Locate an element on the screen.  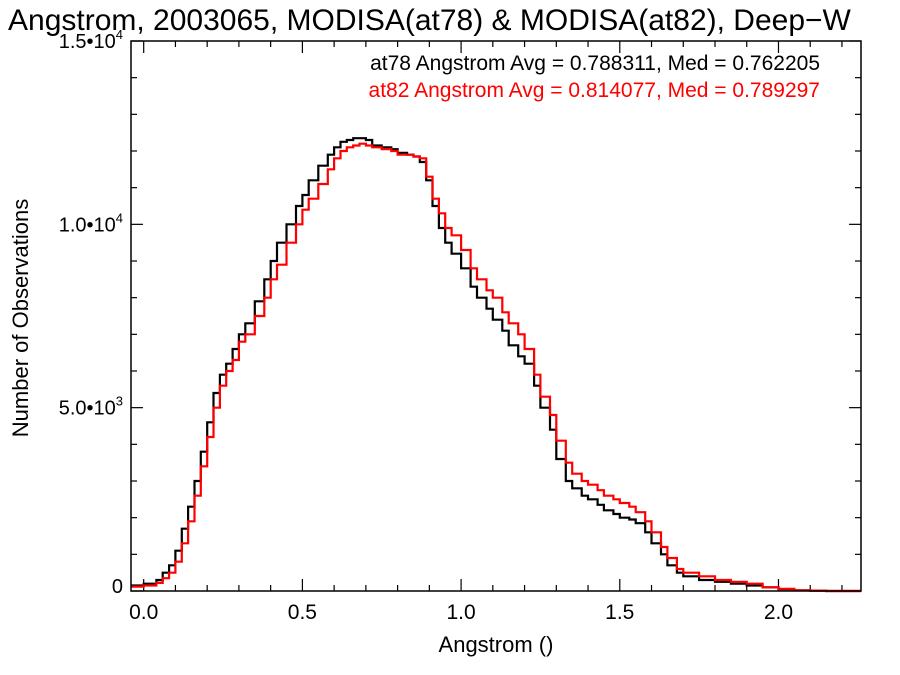
x-axis-label: Angstrom () is located at coordinates (496, 644).